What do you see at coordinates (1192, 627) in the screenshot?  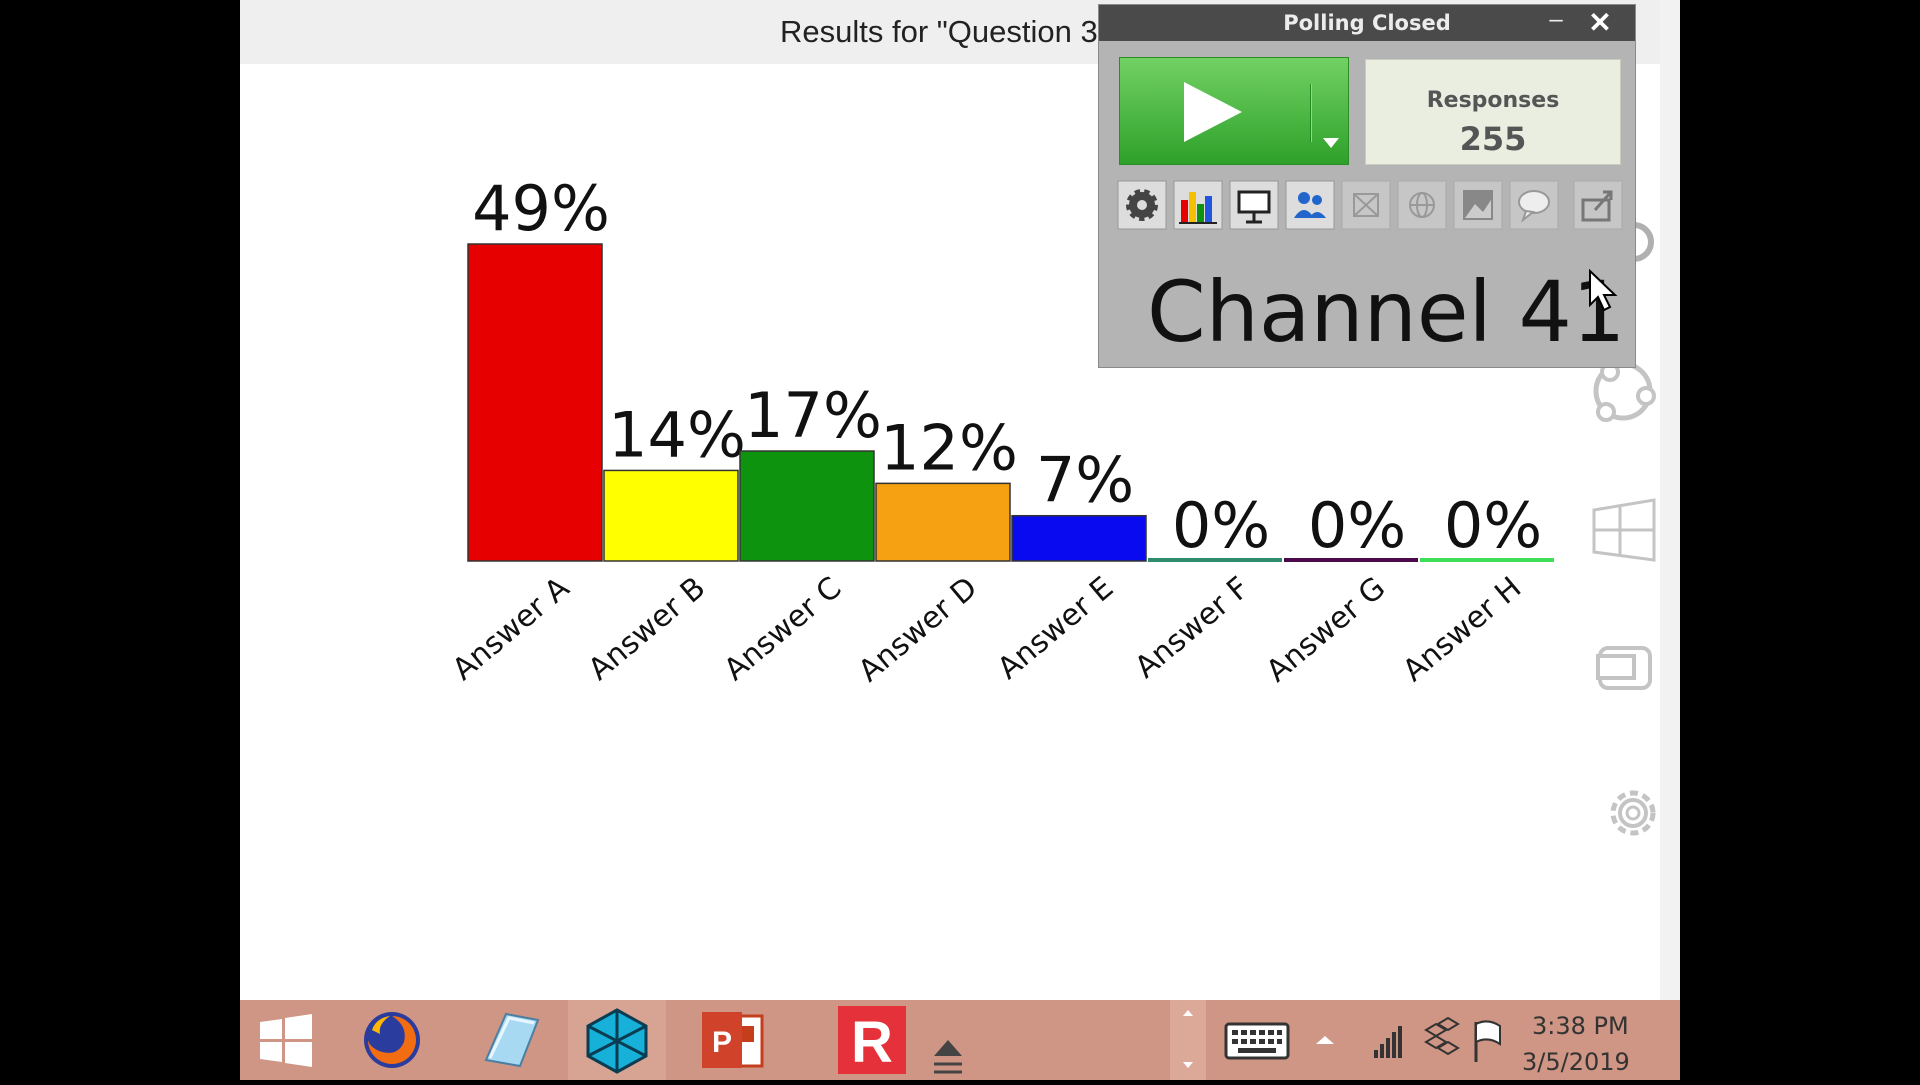 I see `category-label: Answer F` at bounding box center [1192, 627].